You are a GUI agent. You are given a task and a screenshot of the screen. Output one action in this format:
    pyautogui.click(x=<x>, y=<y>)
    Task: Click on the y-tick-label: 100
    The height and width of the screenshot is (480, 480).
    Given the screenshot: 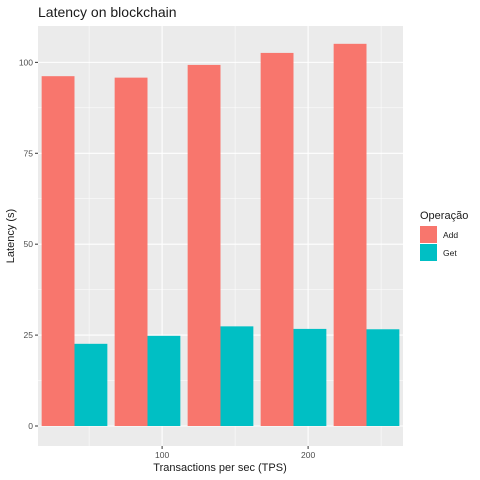 What is the action you would take?
    pyautogui.click(x=26, y=62)
    